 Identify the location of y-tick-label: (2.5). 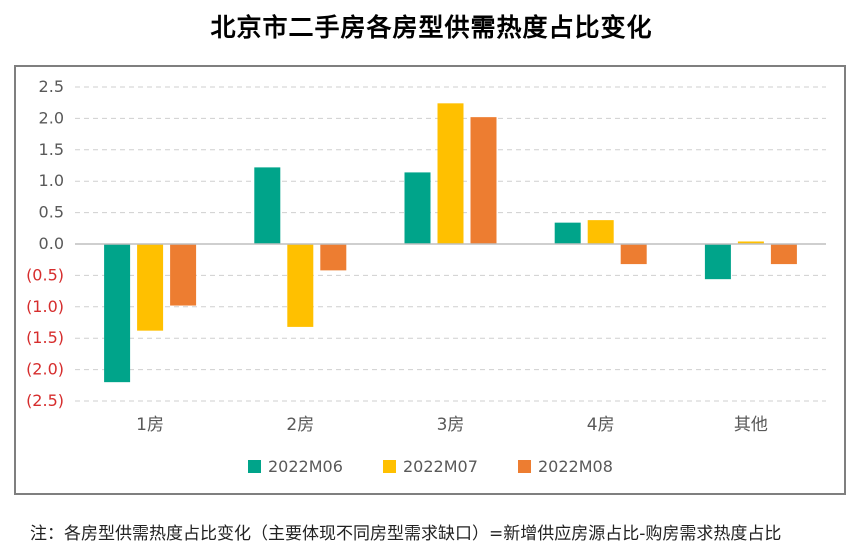
(45, 400).